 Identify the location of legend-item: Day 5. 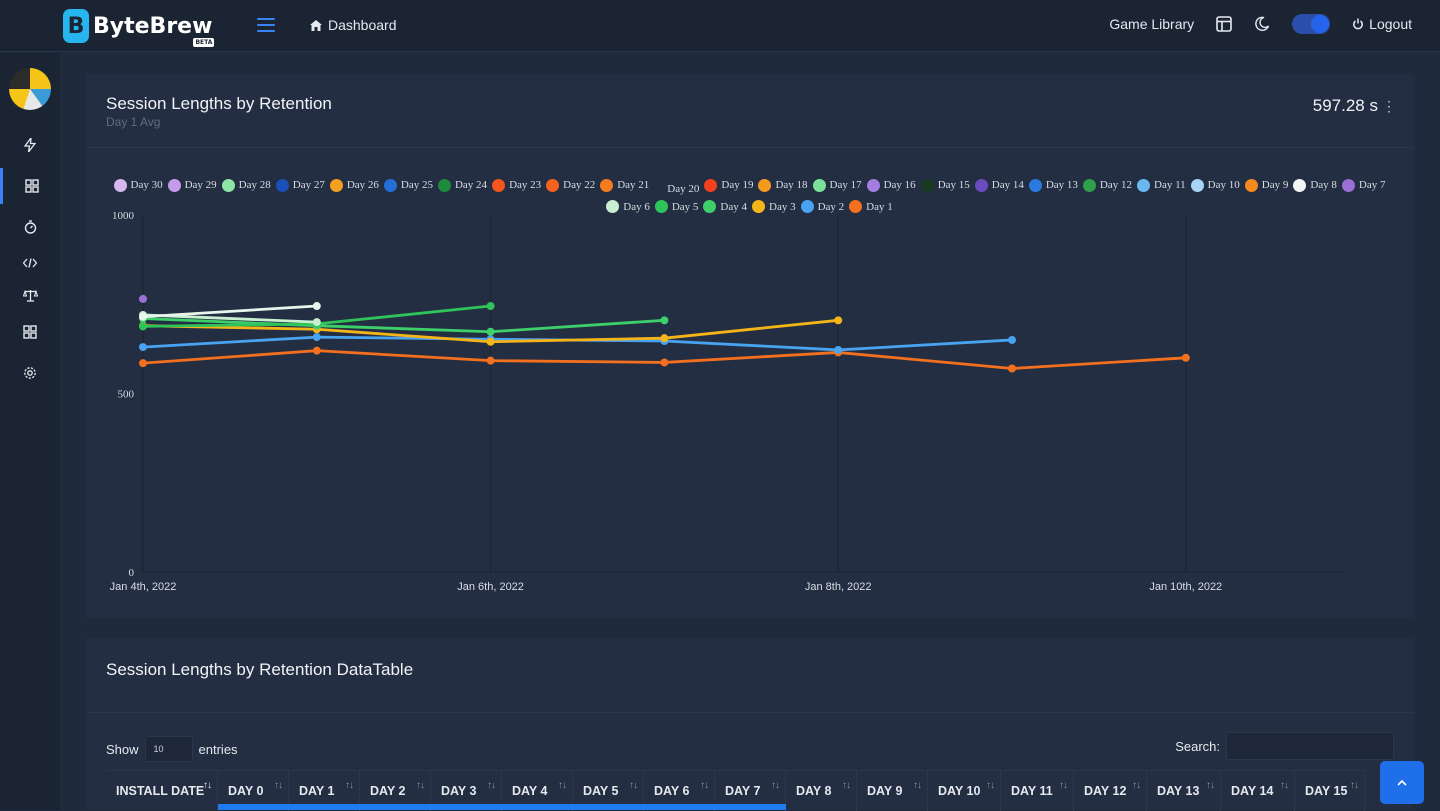
(676, 207).